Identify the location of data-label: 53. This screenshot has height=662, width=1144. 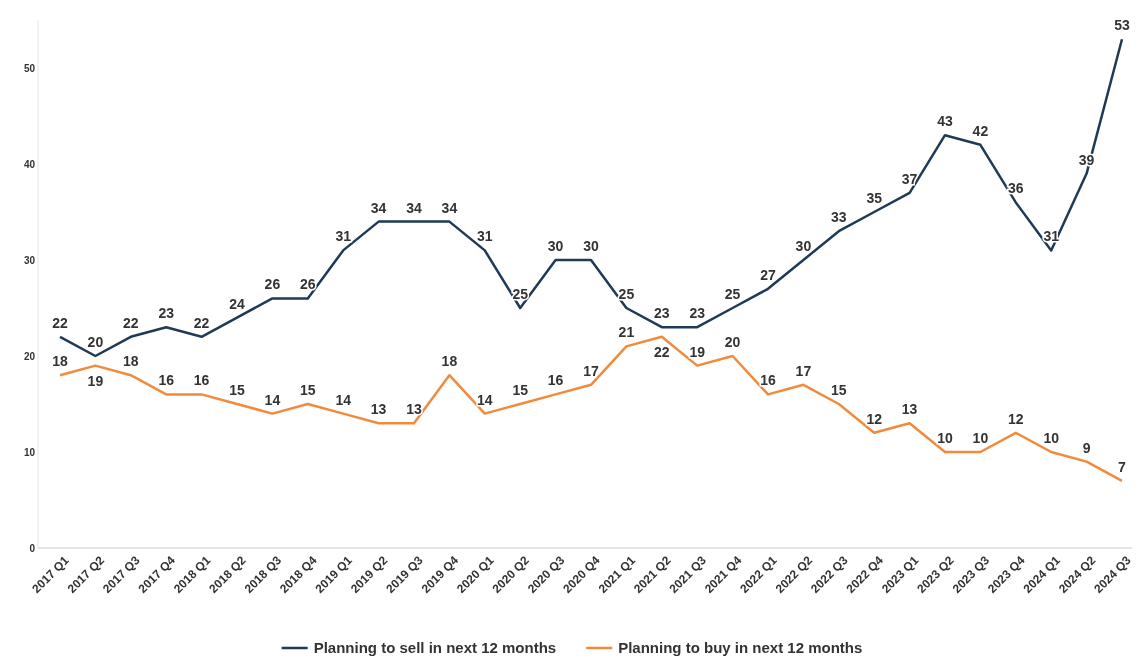
(1122, 25).